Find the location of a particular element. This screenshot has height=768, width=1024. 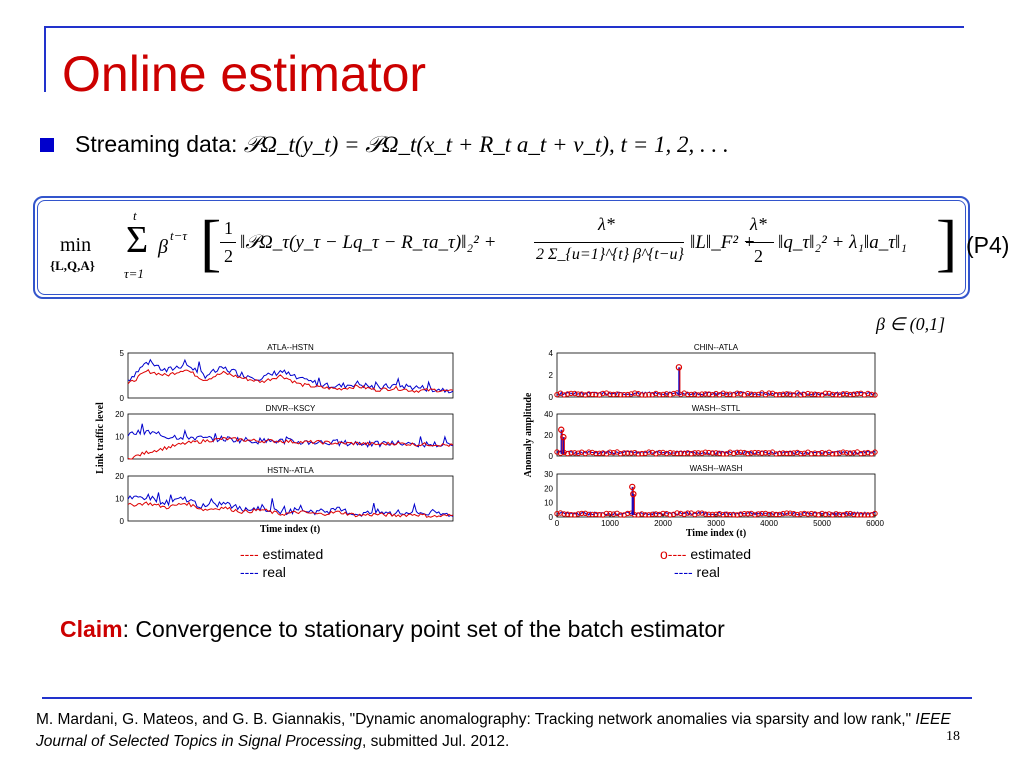

left-panel-0-series-real is located at coordinates (290, 376).